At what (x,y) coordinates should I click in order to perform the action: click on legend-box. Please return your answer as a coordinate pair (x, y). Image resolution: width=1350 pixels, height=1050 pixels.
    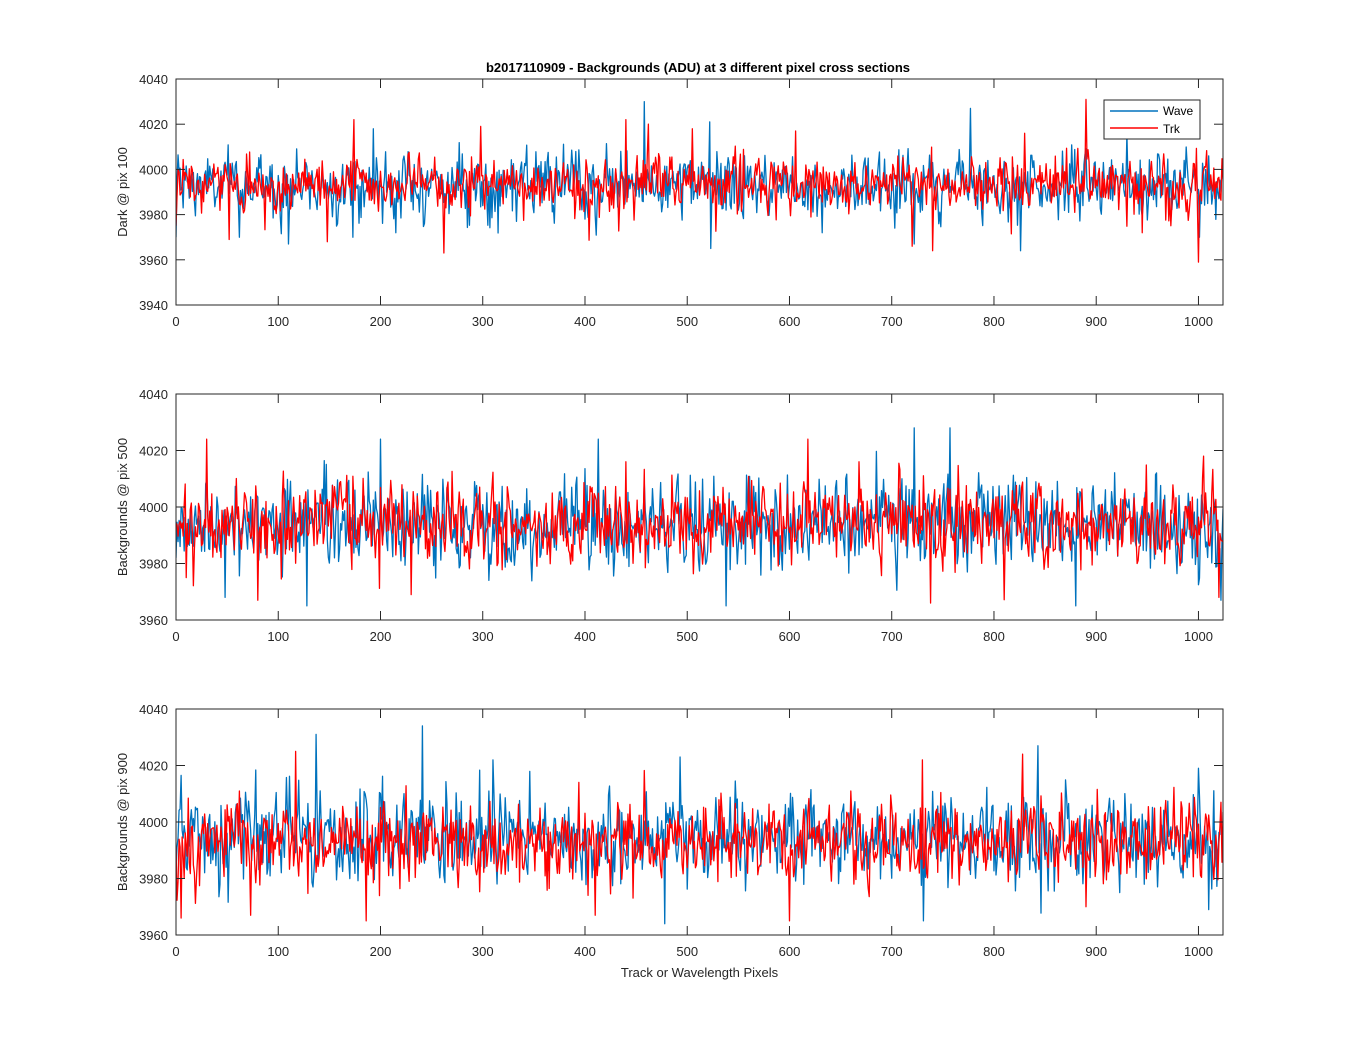
    Looking at the image, I should click on (1152, 119).